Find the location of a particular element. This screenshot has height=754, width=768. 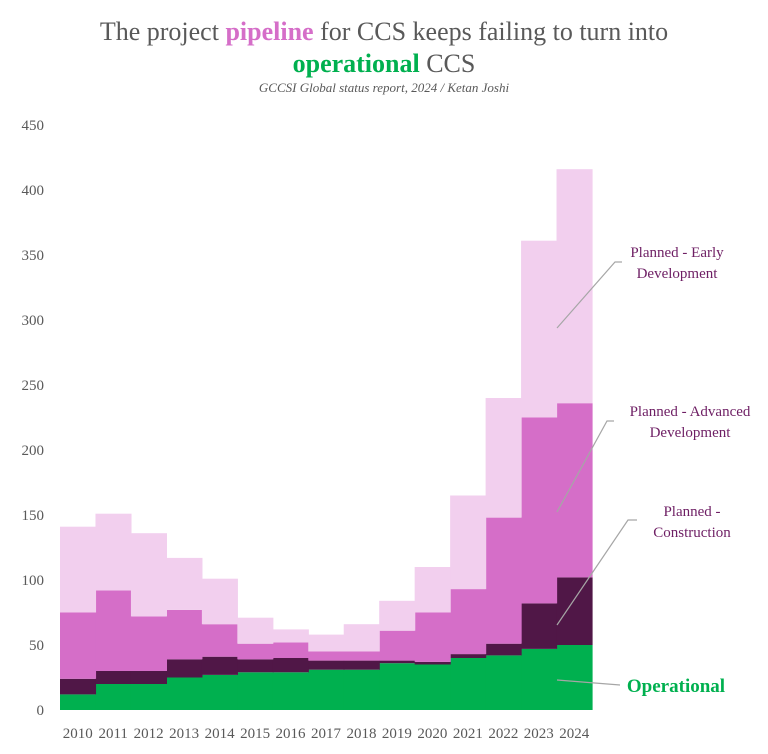

x-tick-label: 2018 is located at coordinates (361, 734).